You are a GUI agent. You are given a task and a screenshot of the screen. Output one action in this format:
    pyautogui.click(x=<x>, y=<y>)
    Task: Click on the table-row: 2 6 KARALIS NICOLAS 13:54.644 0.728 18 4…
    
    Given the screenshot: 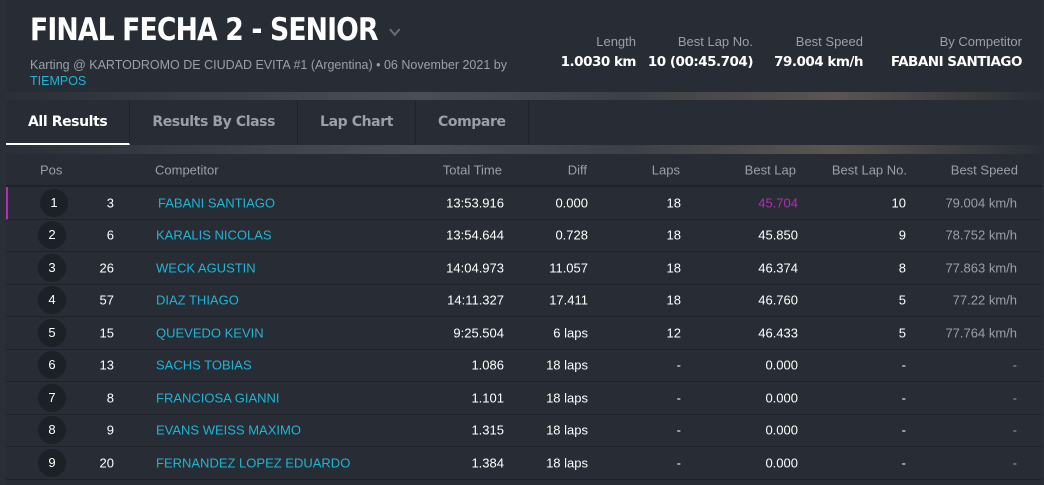 What is the action you would take?
    pyautogui.click(x=524, y=236)
    